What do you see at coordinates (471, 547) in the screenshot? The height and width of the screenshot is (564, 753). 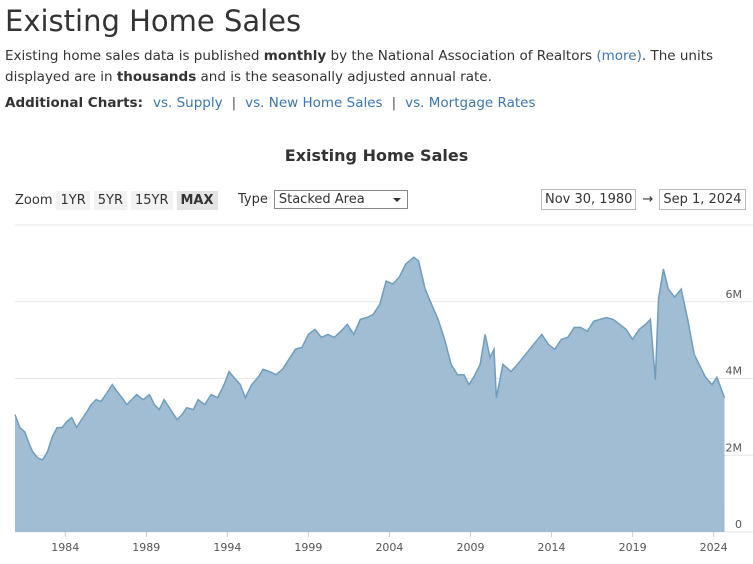 I see `x-tick-label: 2009` at bounding box center [471, 547].